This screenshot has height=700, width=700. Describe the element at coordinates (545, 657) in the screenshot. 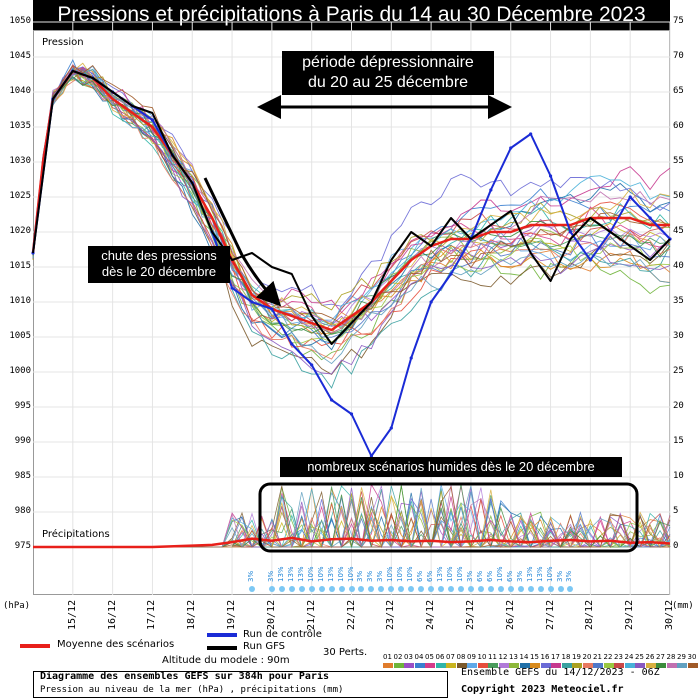

I see `member-legend-number: 16` at that location.